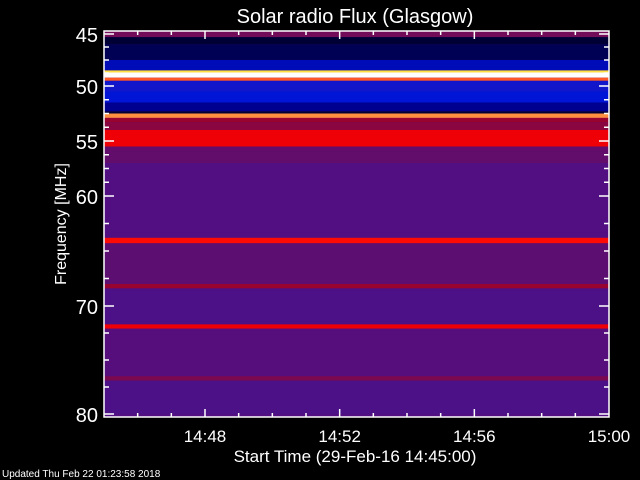 The width and height of the screenshot is (640, 480). What do you see at coordinates (355, 456) in the screenshot?
I see `x-axis-label: Start Time (29-Feb-16 14:45:00)` at bounding box center [355, 456].